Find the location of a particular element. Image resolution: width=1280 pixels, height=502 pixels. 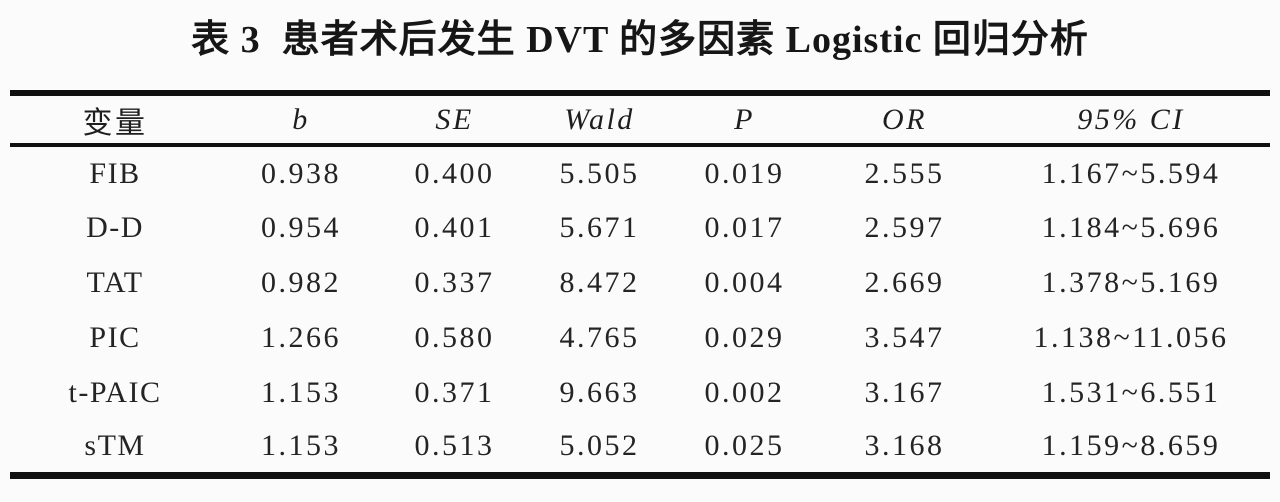

table-cell: 5.505 is located at coordinates (599, 173).